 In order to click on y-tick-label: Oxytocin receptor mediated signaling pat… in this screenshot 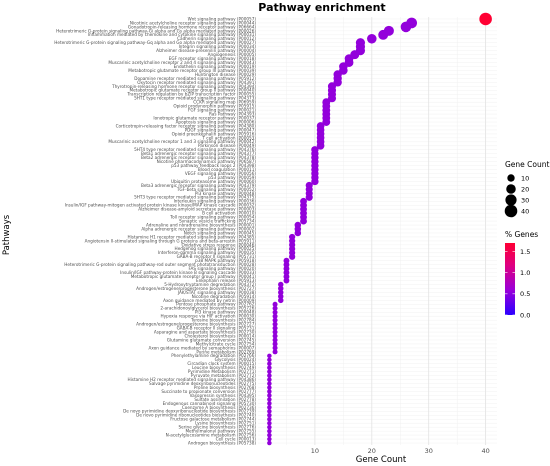, I will do `click(196, 82)`.